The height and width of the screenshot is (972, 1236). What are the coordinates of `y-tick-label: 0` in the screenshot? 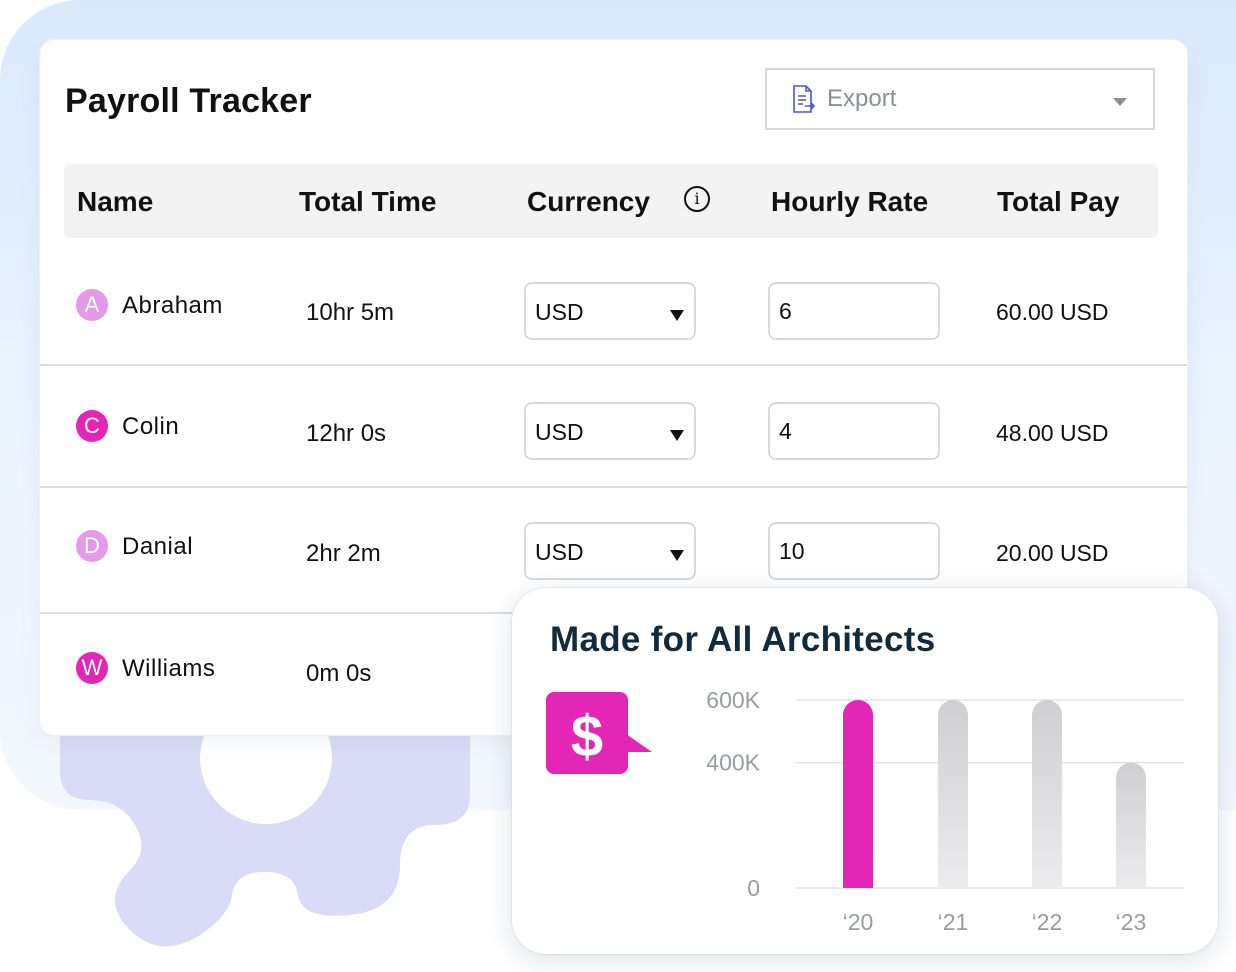 It's located at (753, 888).